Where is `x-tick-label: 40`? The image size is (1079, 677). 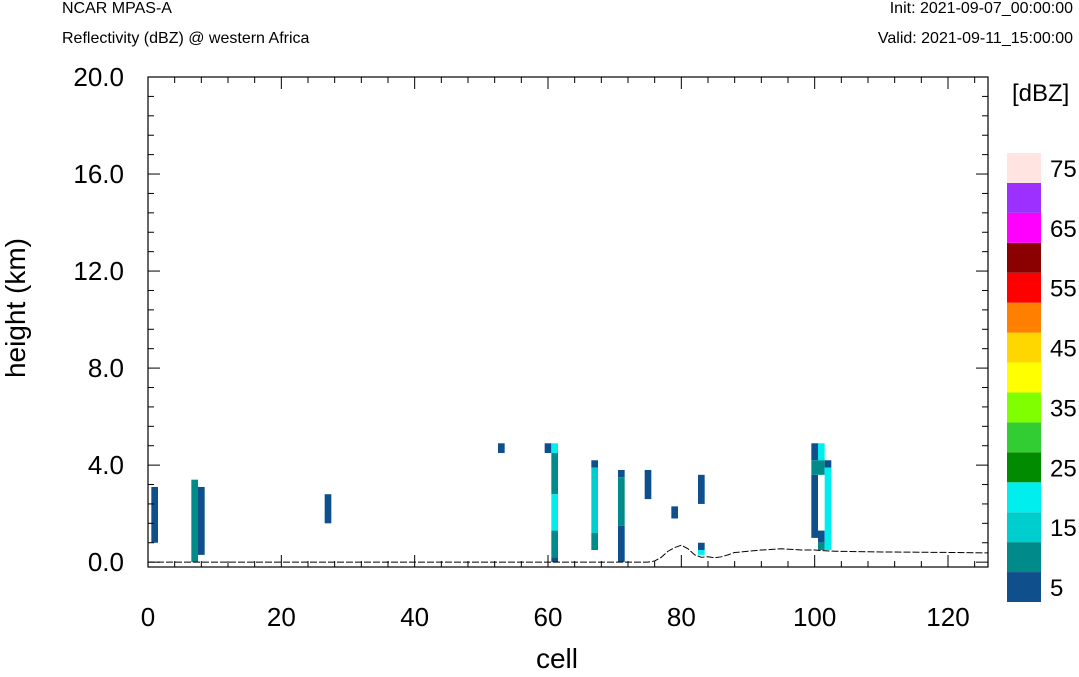 x-tick-label: 40 is located at coordinates (414, 617).